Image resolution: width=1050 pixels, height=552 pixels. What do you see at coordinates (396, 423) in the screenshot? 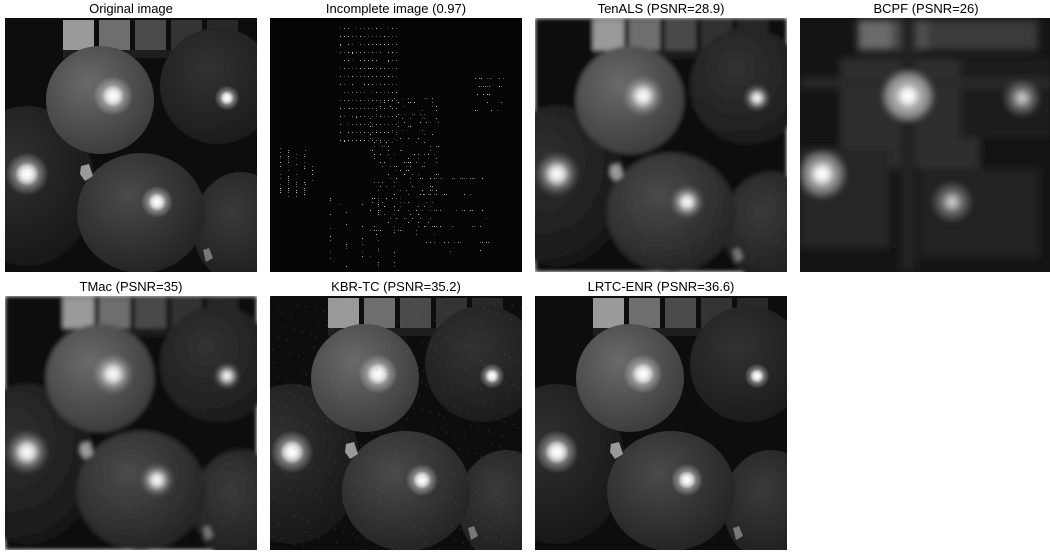
I see `image-kbrtc` at bounding box center [396, 423].